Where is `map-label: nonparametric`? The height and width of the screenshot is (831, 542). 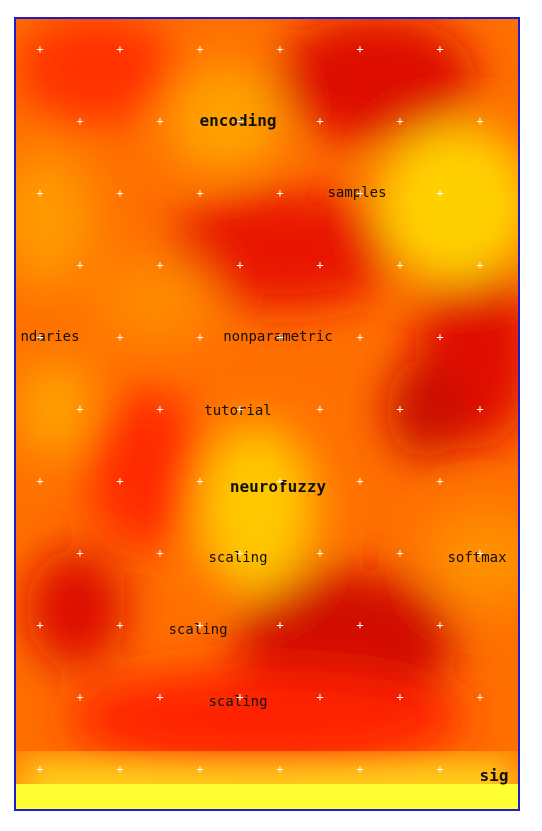
map-label: nonparametric is located at coordinates (278, 337).